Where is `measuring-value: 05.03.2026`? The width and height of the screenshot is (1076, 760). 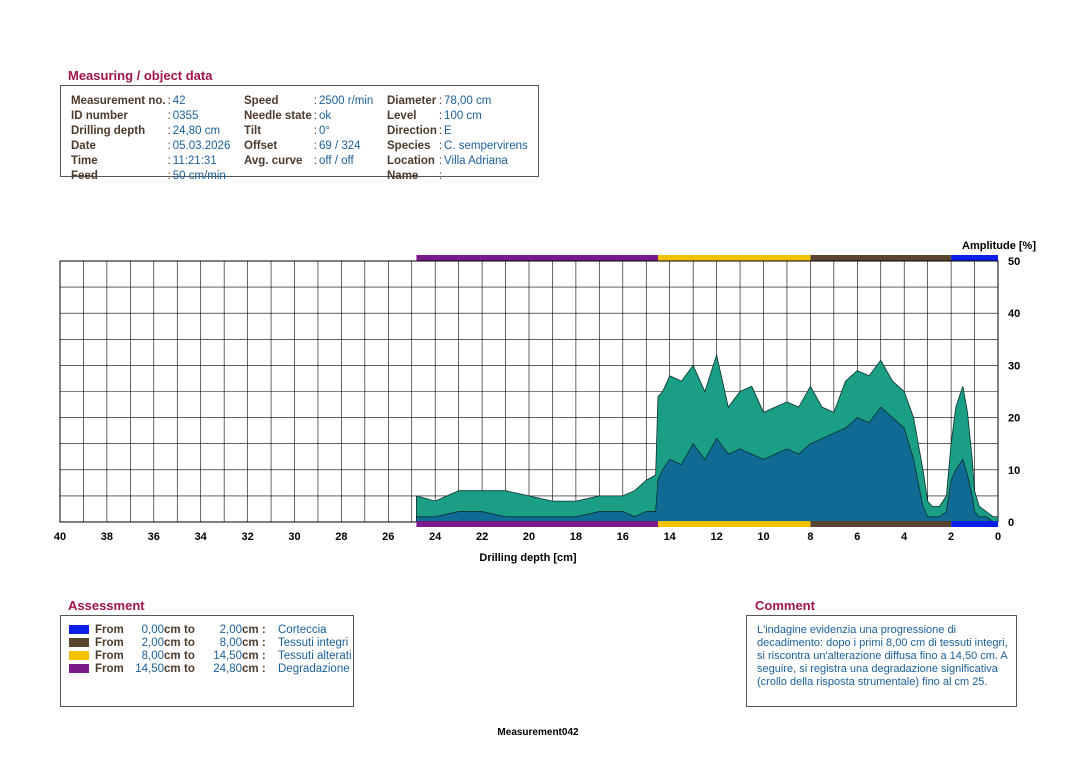 measuring-value: 05.03.2026 is located at coordinates (201, 146).